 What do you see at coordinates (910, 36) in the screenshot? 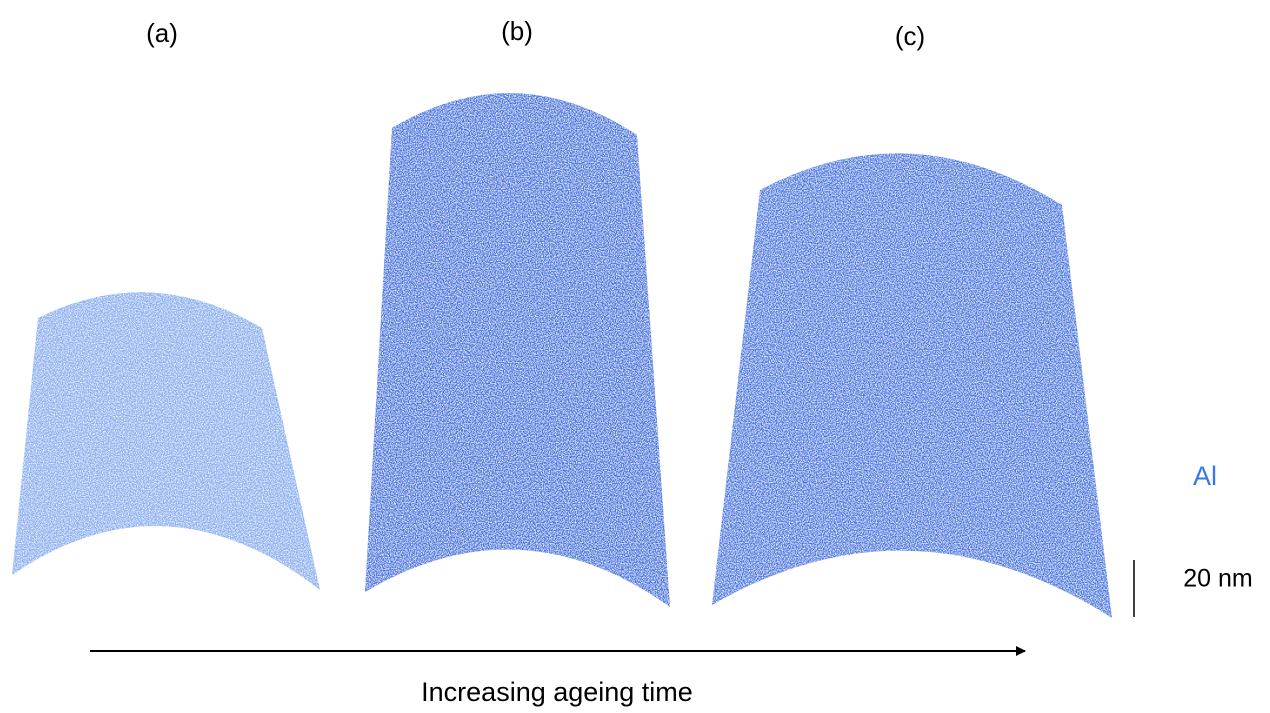
I see `panel-label: (c)` at bounding box center [910, 36].